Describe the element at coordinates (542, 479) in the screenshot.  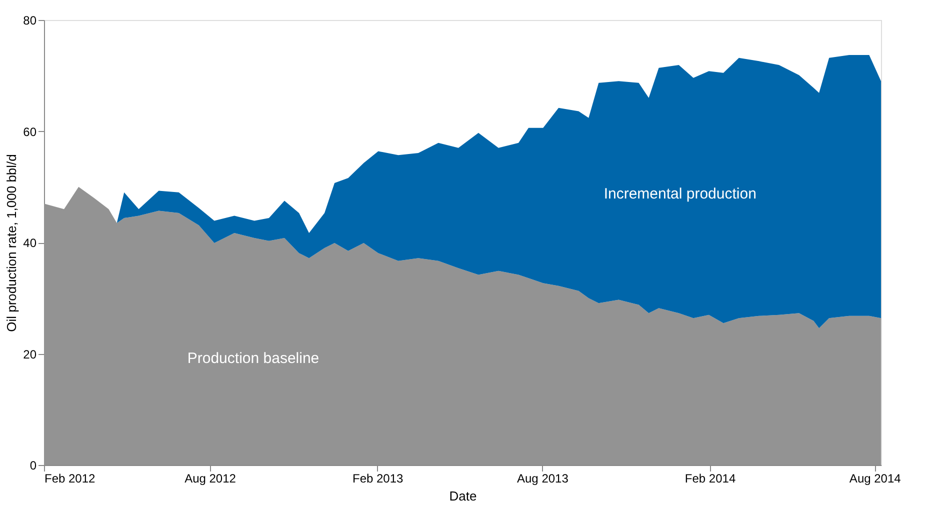
I see `x-tick-label: Aug 2013` at that location.